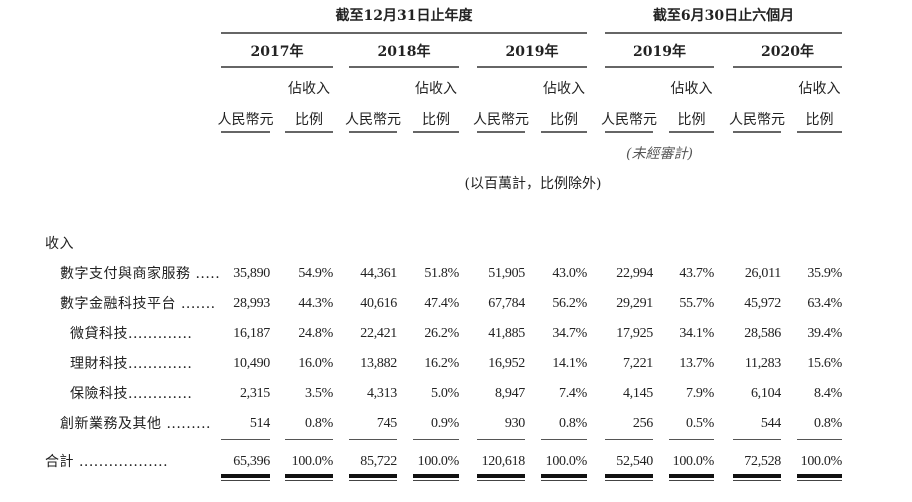 The width and height of the screenshot is (912, 502). Describe the element at coordinates (696, 303) in the screenshot. I see `ratio-cell: 55.7%` at that location.